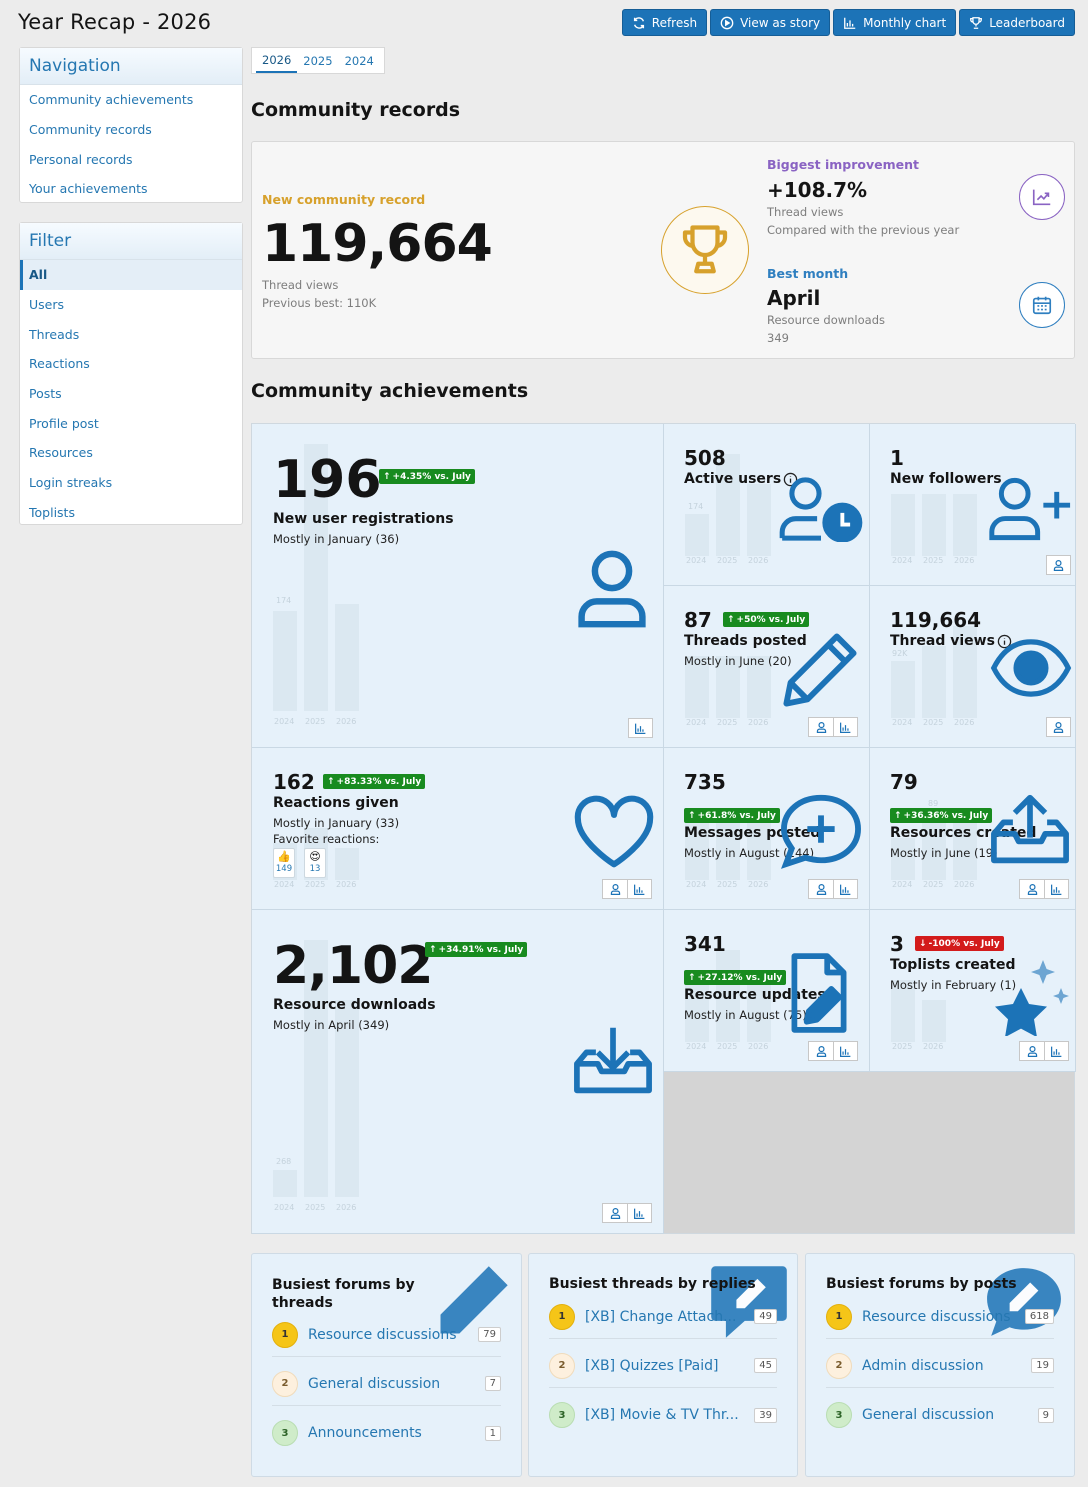 The height and width of the screenshot is (1487, 1088). Describe the element at coordinates (1039, 1316) in the screenshot. I see `row-count: 618` at that location.